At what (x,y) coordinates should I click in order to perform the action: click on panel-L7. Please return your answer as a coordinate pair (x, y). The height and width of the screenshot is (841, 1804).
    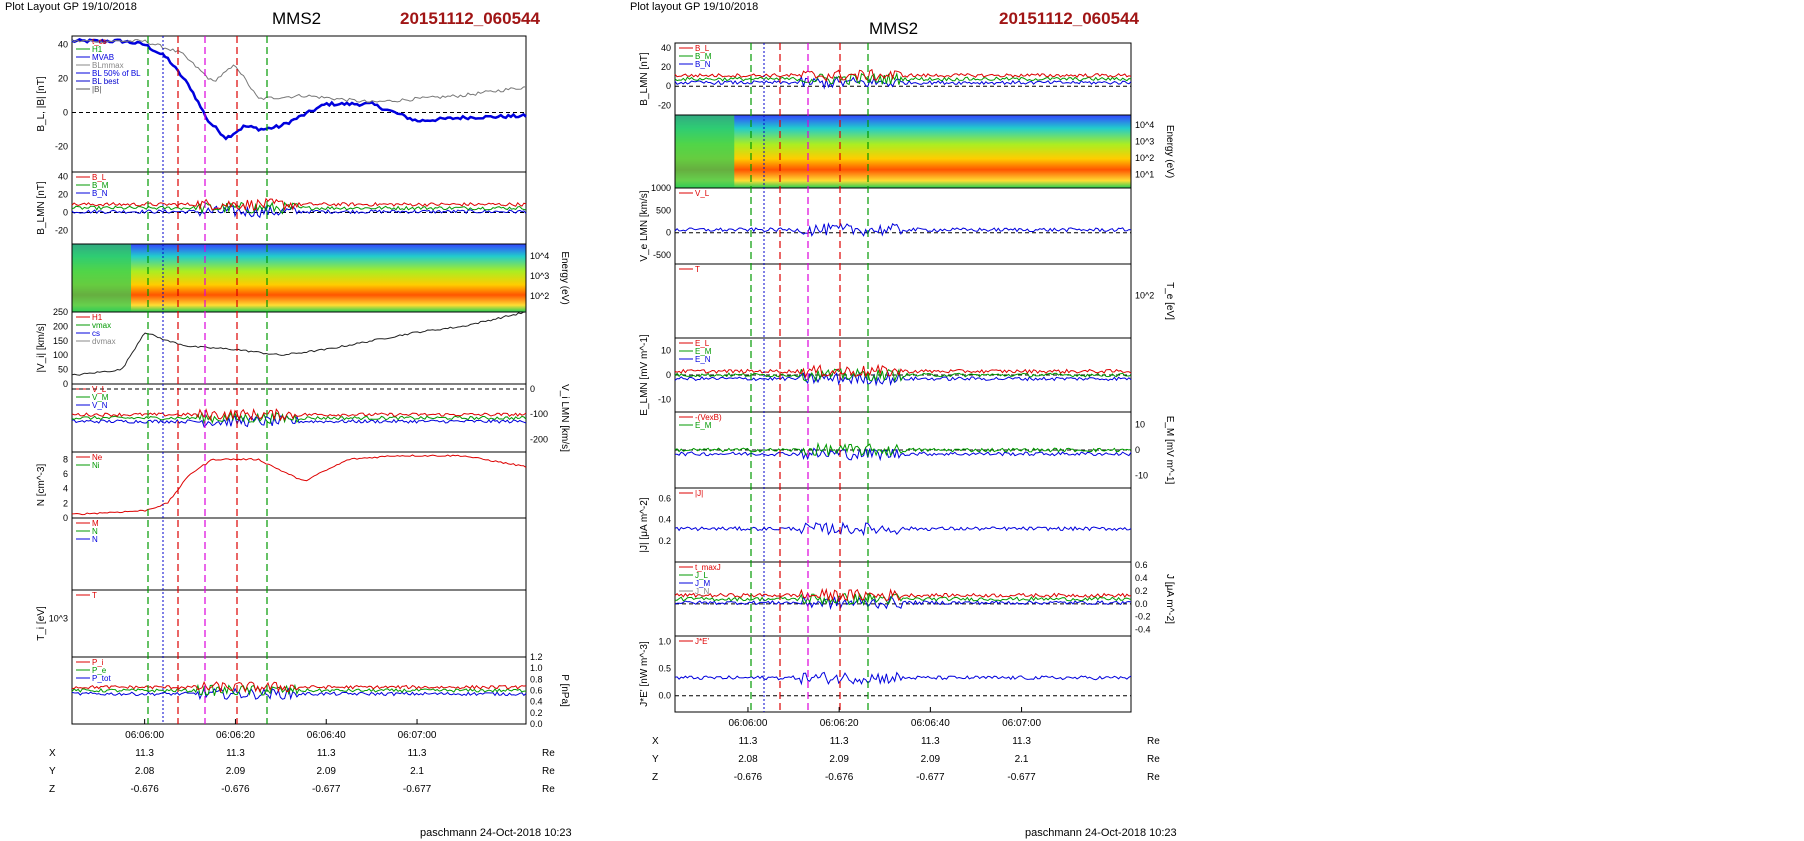
    Looking at the image, I should click on (299, 554).